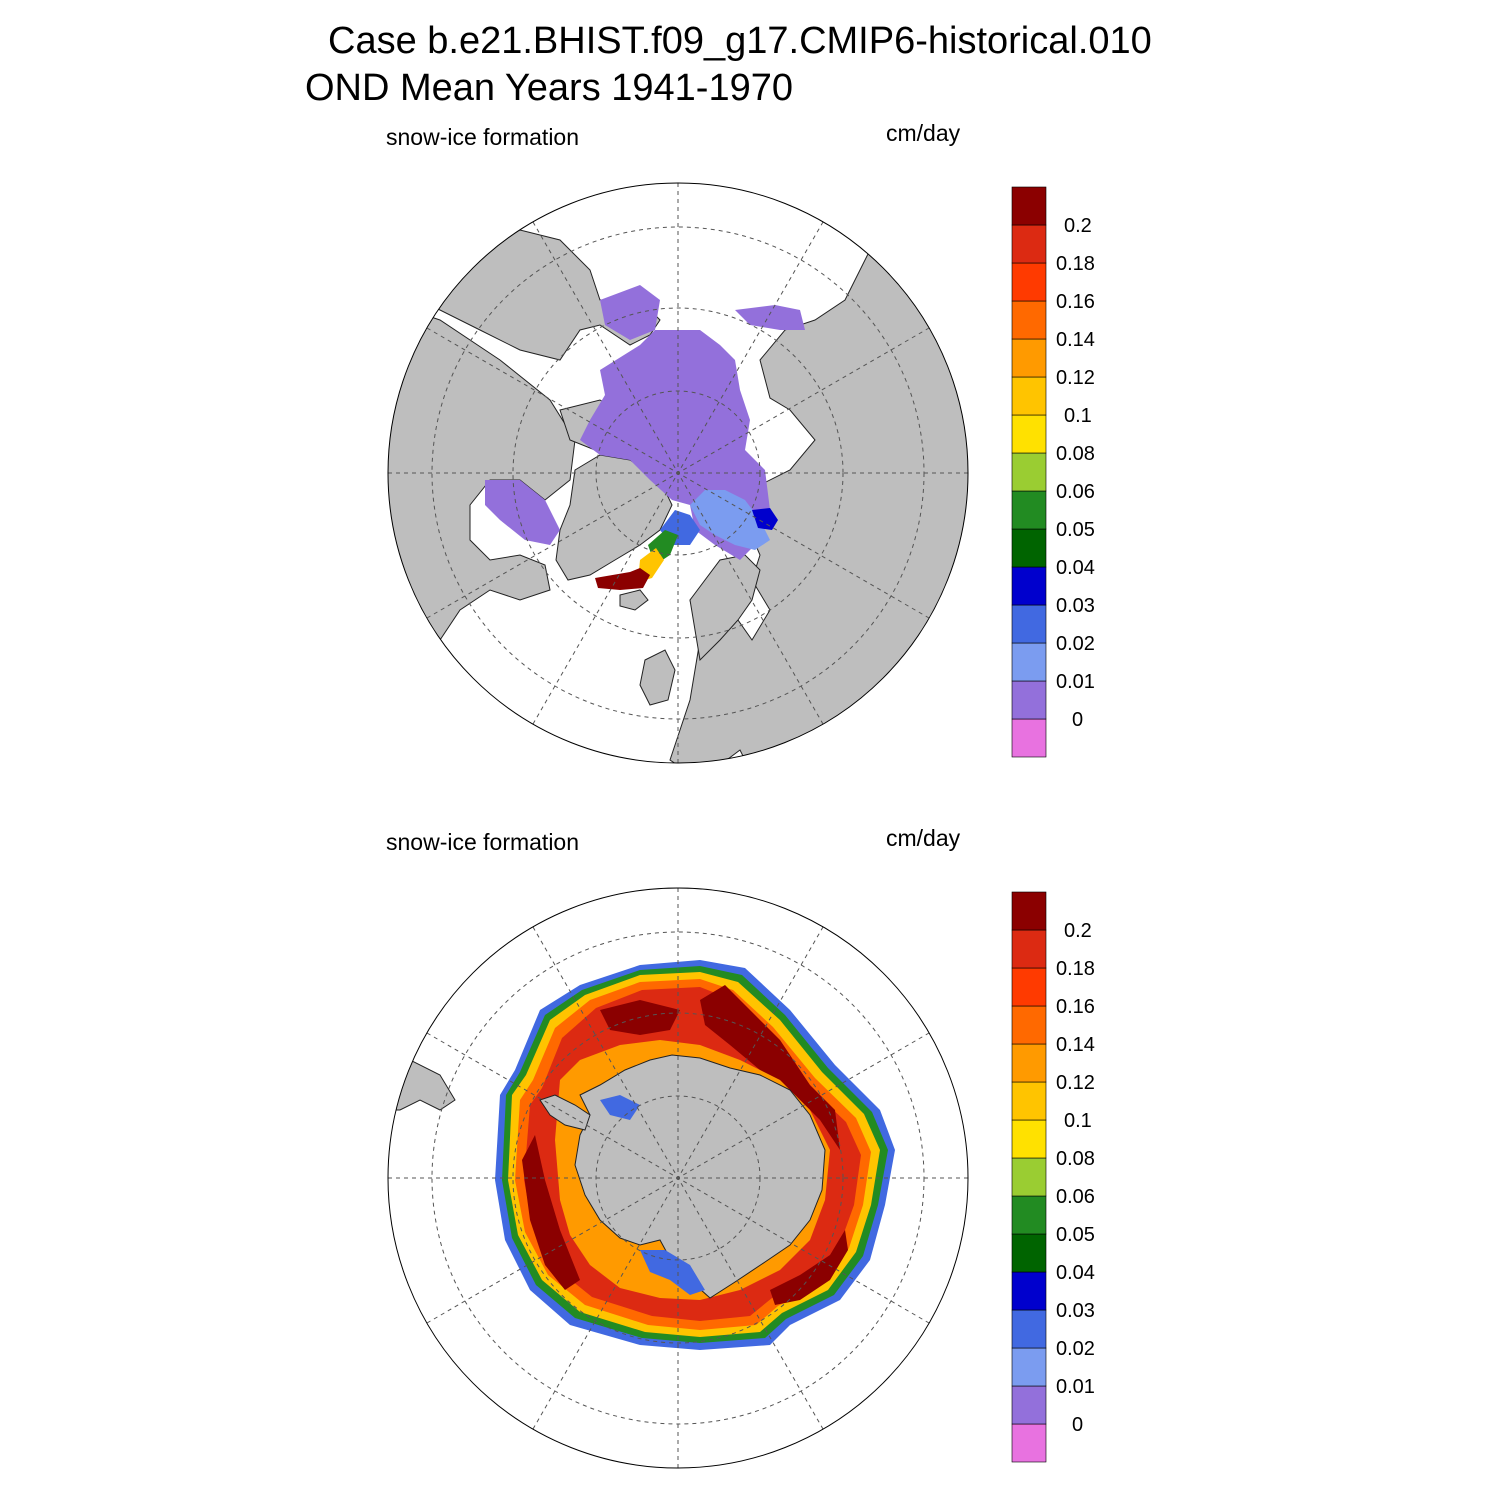  I want to click on south-colorbar-tick-label: 0.14, so click(1075, 1045).